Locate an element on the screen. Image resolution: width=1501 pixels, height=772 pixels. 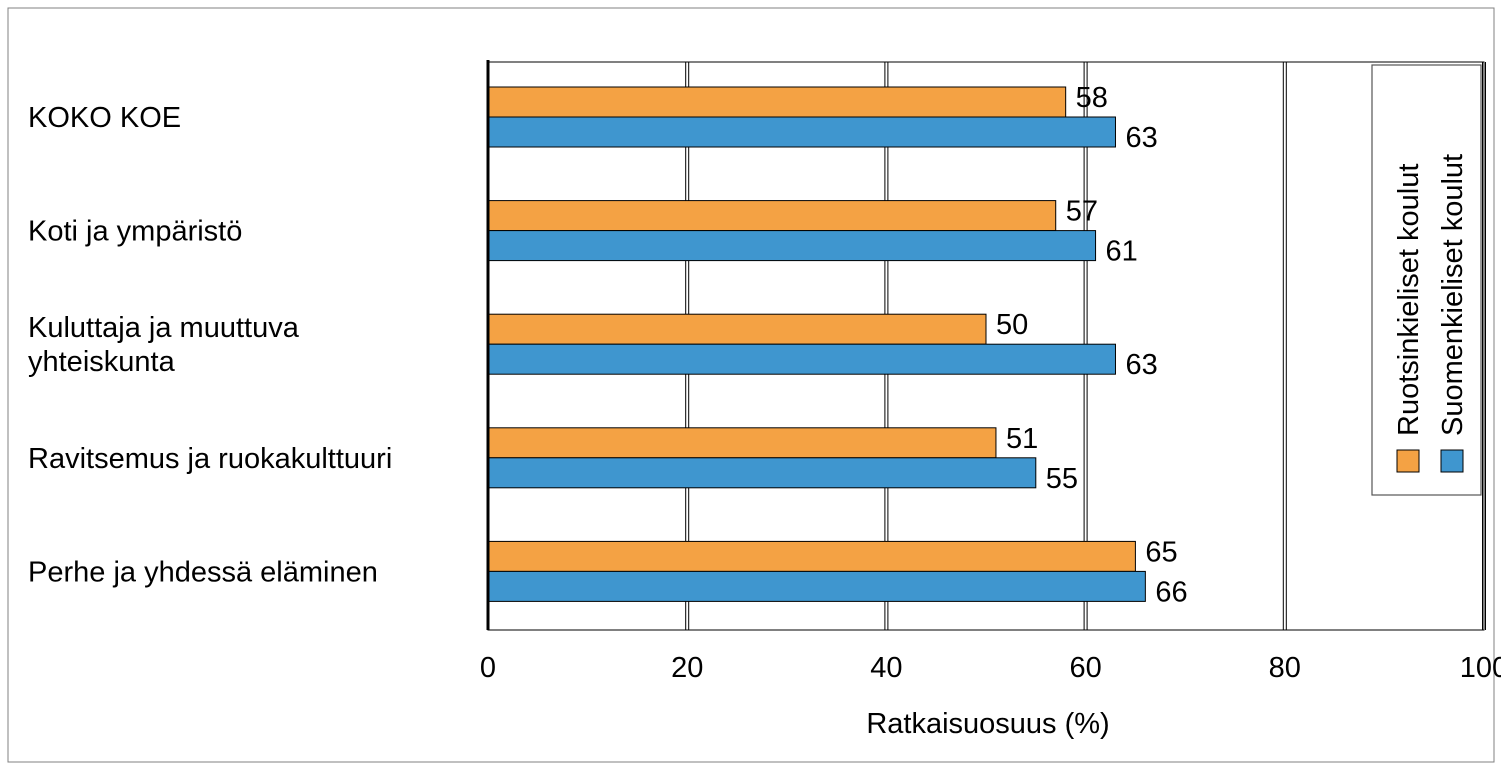
legend-label-suomenkieliset: Suomenkieliset koulut is located at coordinates (1453, 295).